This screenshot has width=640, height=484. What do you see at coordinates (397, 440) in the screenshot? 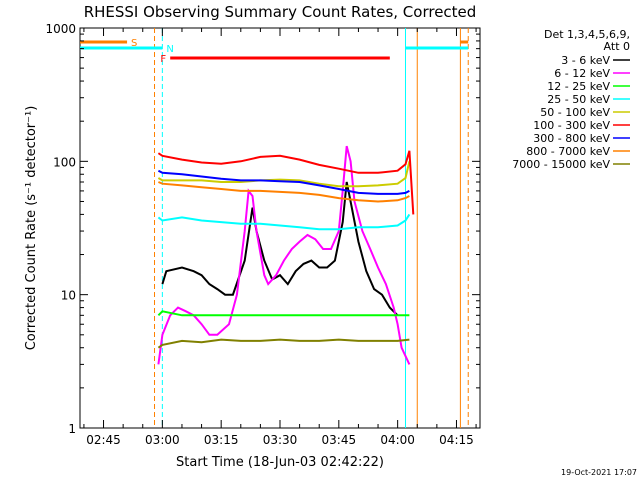
I see `x-tick-label-5: 04:00` at bounding box center [397, 440].